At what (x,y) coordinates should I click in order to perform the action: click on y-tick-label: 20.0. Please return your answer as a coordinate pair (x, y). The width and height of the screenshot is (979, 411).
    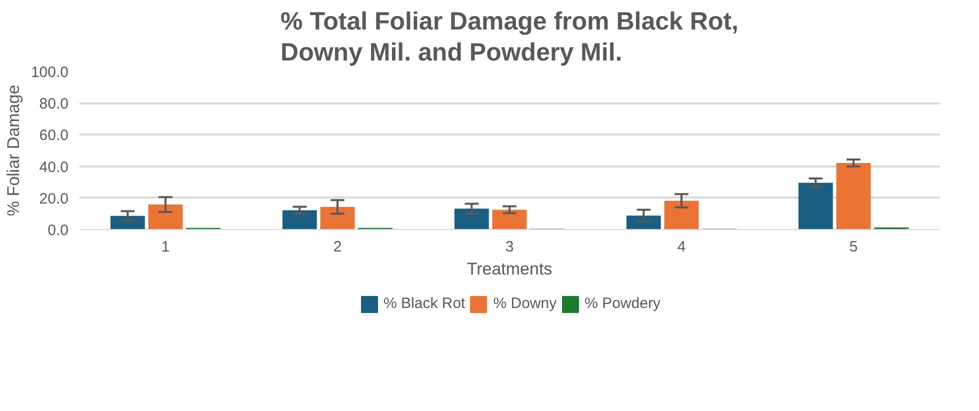
    Looking at the image, I should click on (54, 199).